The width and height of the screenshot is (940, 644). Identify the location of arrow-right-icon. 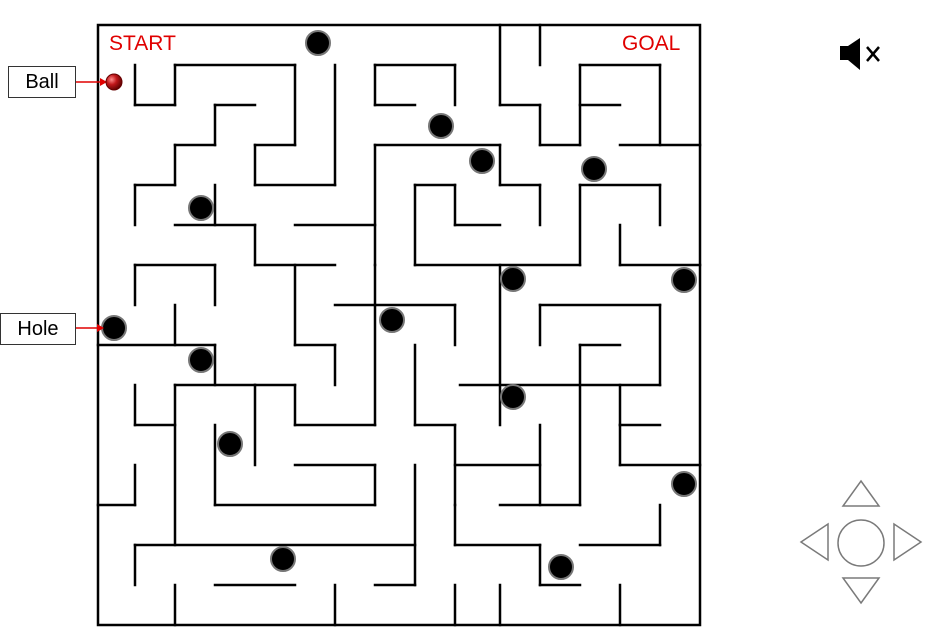
(908, 542).